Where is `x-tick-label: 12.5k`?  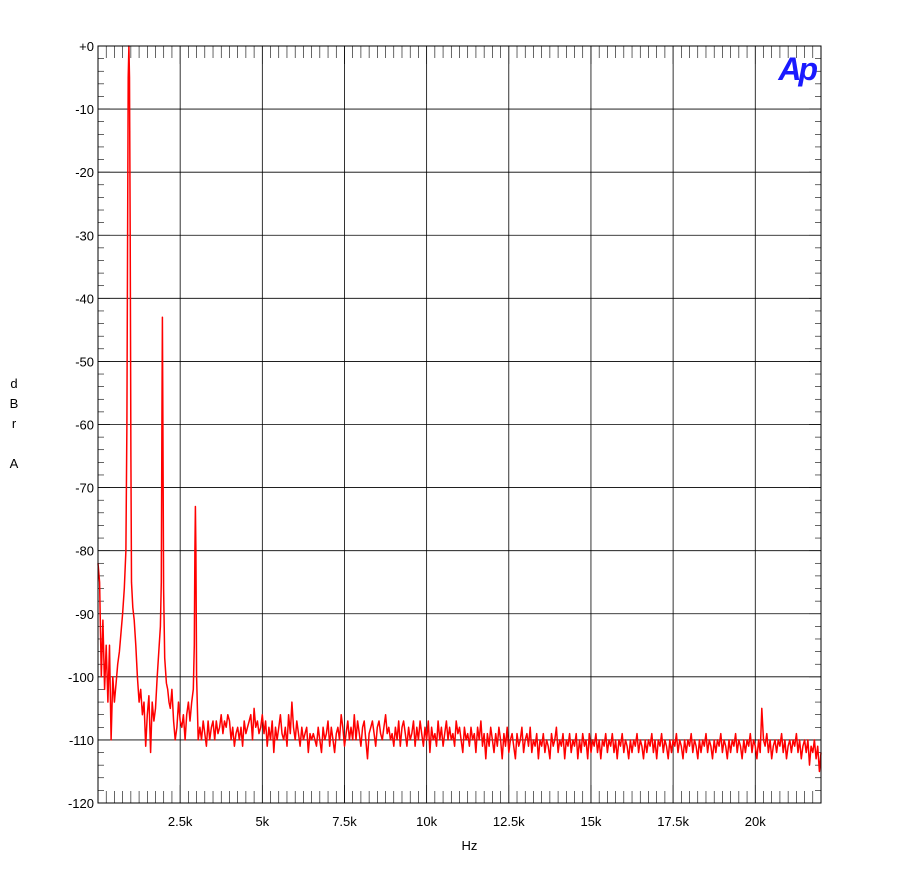
x-tick-label: 12.5k is located at coordinates (509, 821).